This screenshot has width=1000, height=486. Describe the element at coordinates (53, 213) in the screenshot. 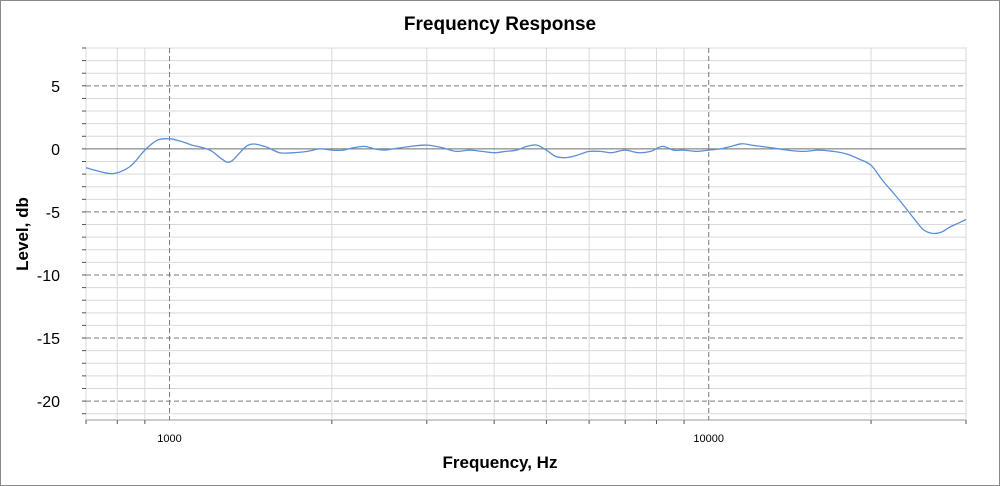

I see `y-tick-label: -5` at that location.